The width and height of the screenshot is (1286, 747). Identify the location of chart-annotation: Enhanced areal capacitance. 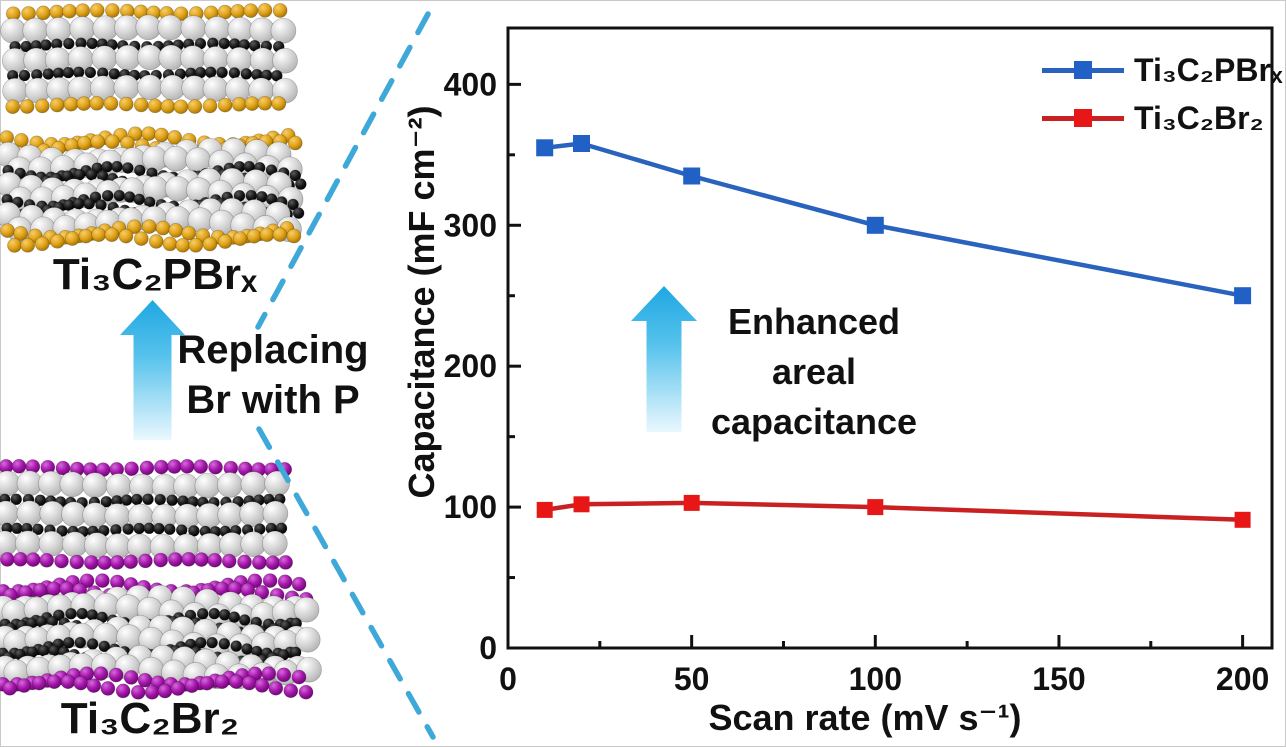
(814, 372).